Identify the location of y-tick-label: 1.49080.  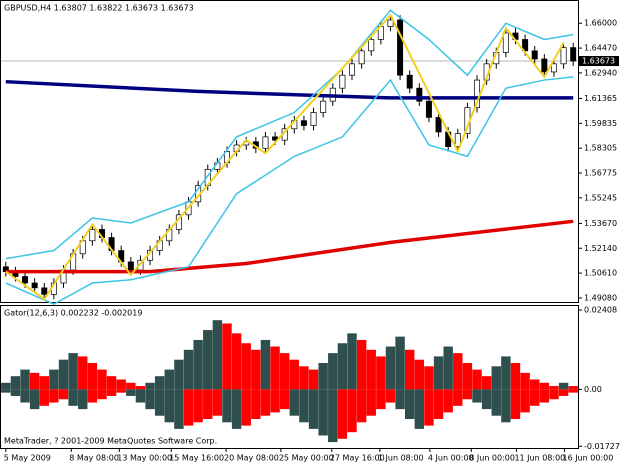
(600, 297).